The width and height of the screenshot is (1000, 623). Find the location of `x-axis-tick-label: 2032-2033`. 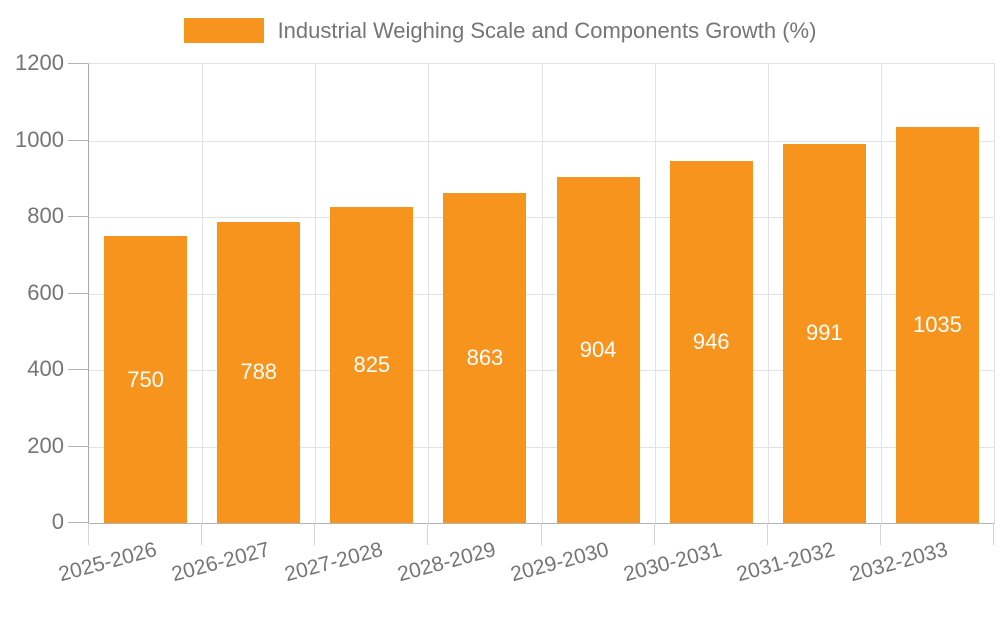

x-axis-tick-label: 2032-2033 is located at coordinates (899, 562).